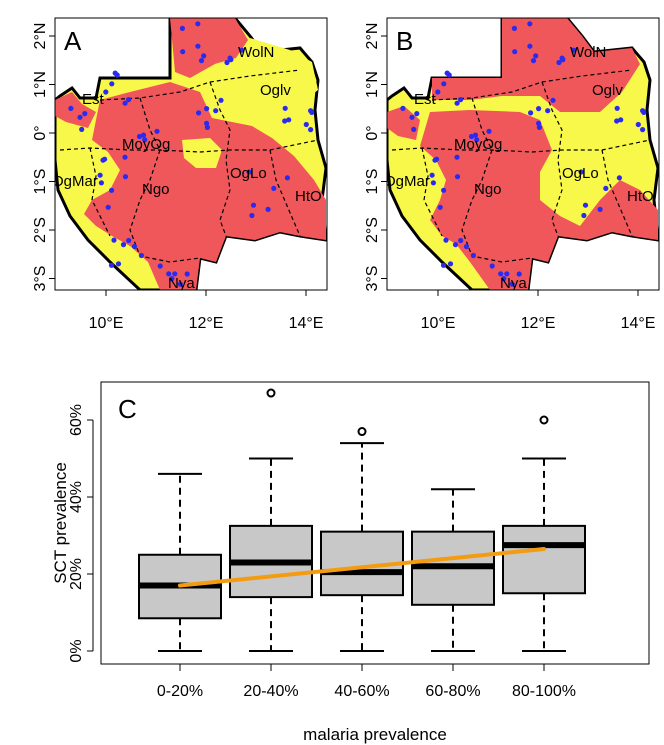 The width and height of the screenshot is (664, 745). I want to click on y-tick-label: 60%, so click(76, 420).